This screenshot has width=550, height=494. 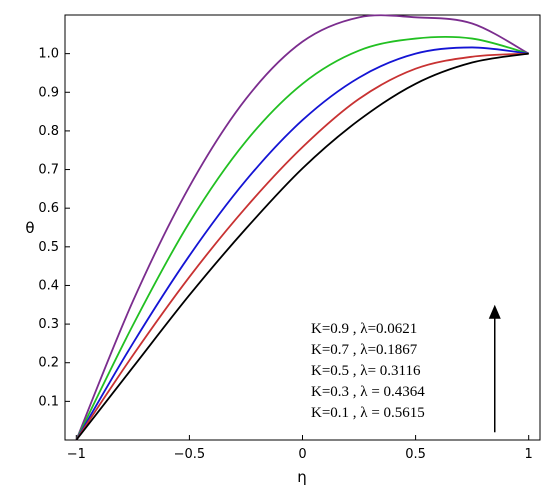 I want to click on x-tick-label: −0.5, so click(x=190, y=454).